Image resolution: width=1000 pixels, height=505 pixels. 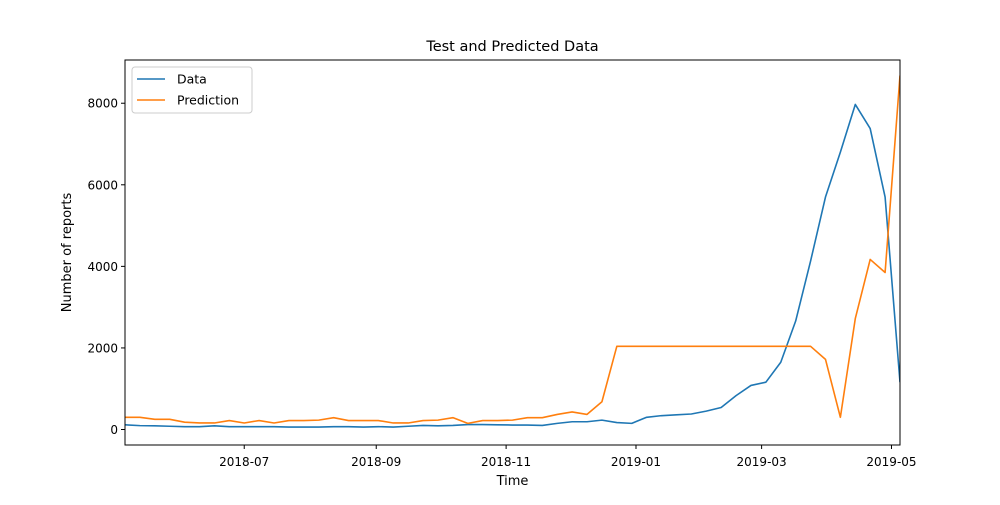 What do you see at coordinates (114, 430) in the screenshot?
I see `y-tick-label: 0` at bounding box center [114, 430].